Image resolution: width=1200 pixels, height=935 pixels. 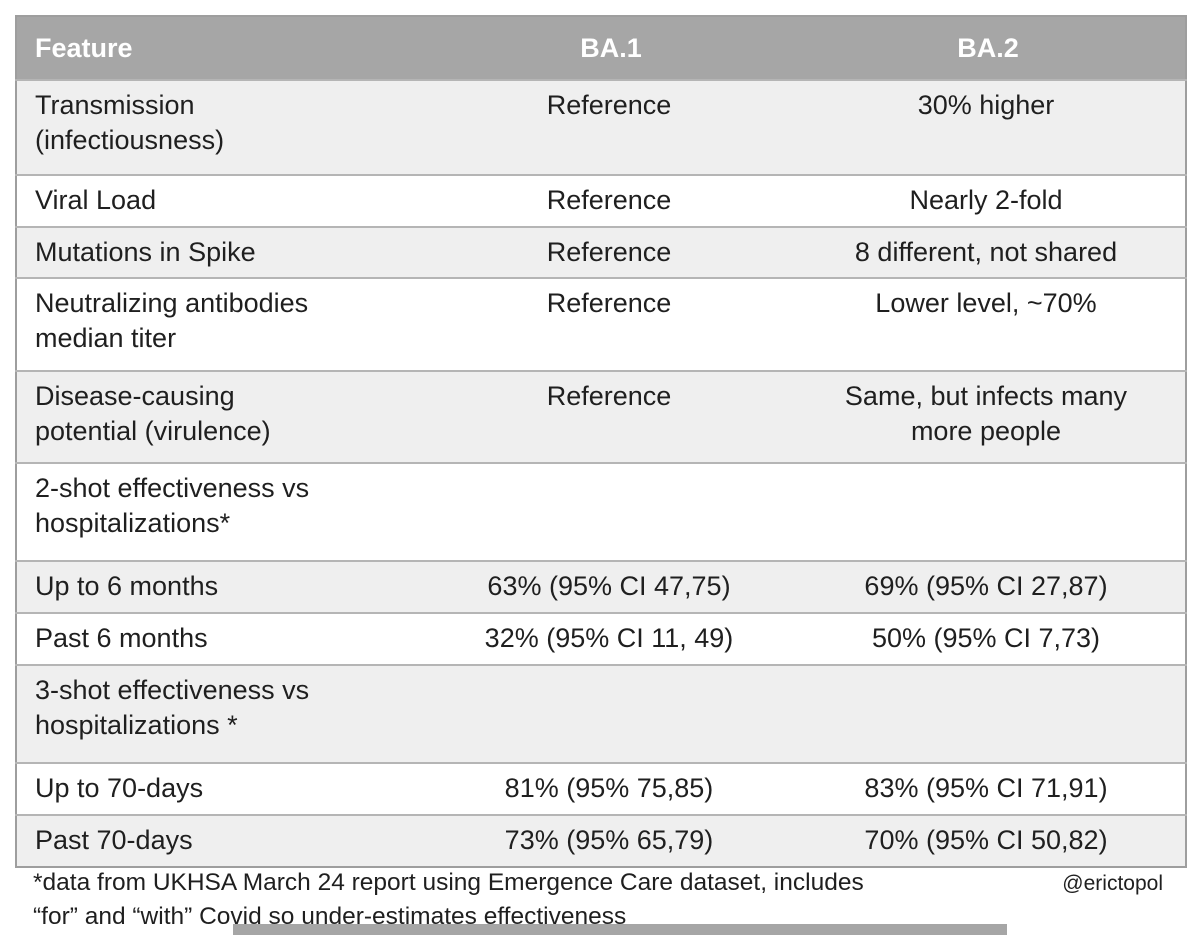 What do you see at coordinates (988, 127) in the screenshot?
I see `cell-ba2: 30% higher` at bounding box center [988, 127].